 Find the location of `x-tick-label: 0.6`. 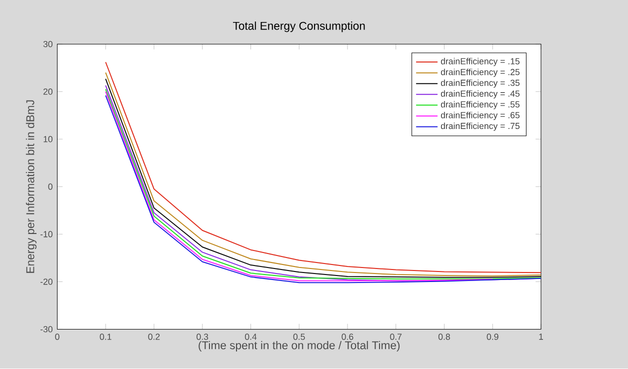

x-tick-label: 0.6 is located at coordinates (348, 337).